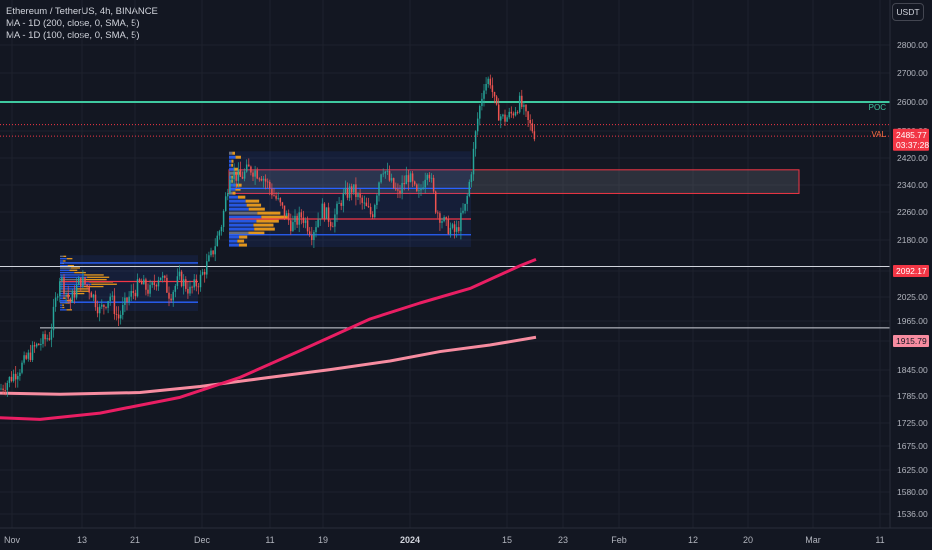 The width and height of the screenshot is (932, 550). Describe the element at coordinates (135, 540) in the screenshot. I see `time-tick-label: 21` at that location.